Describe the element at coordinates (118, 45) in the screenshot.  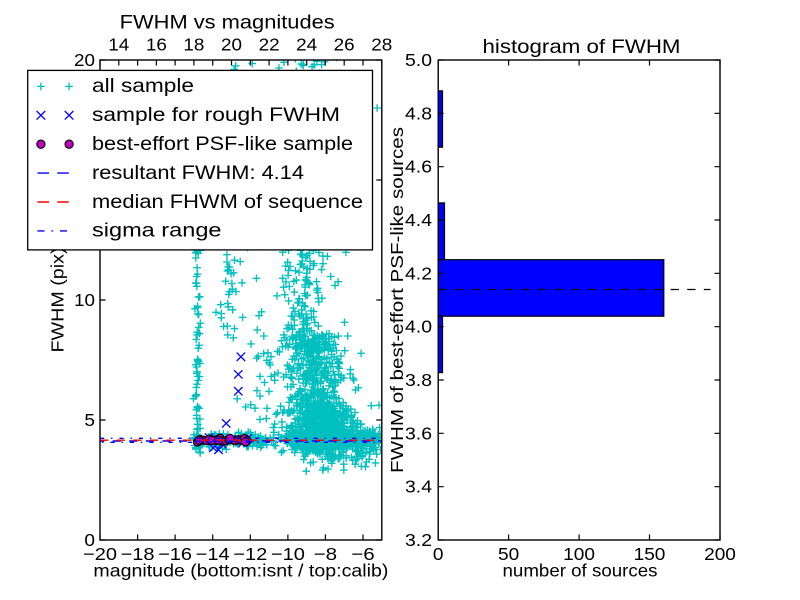
I see `svg-text: 14` at that location.